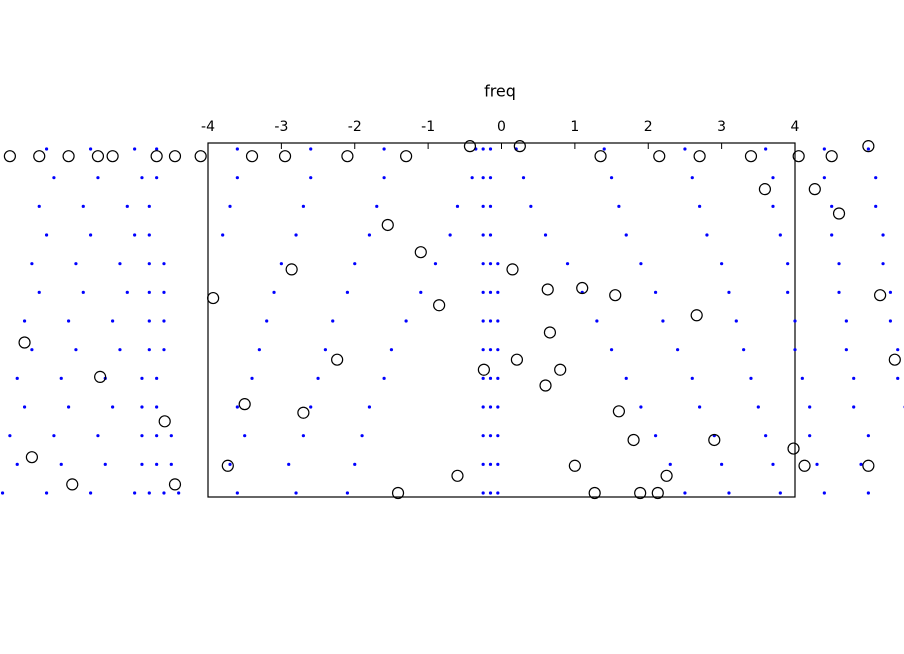 This screenshot has height=654, width=904. What do you see at coordinates (428, 127) in the screenshot?
I see `x-tick-label: -1` at bounding box center [428, 127].